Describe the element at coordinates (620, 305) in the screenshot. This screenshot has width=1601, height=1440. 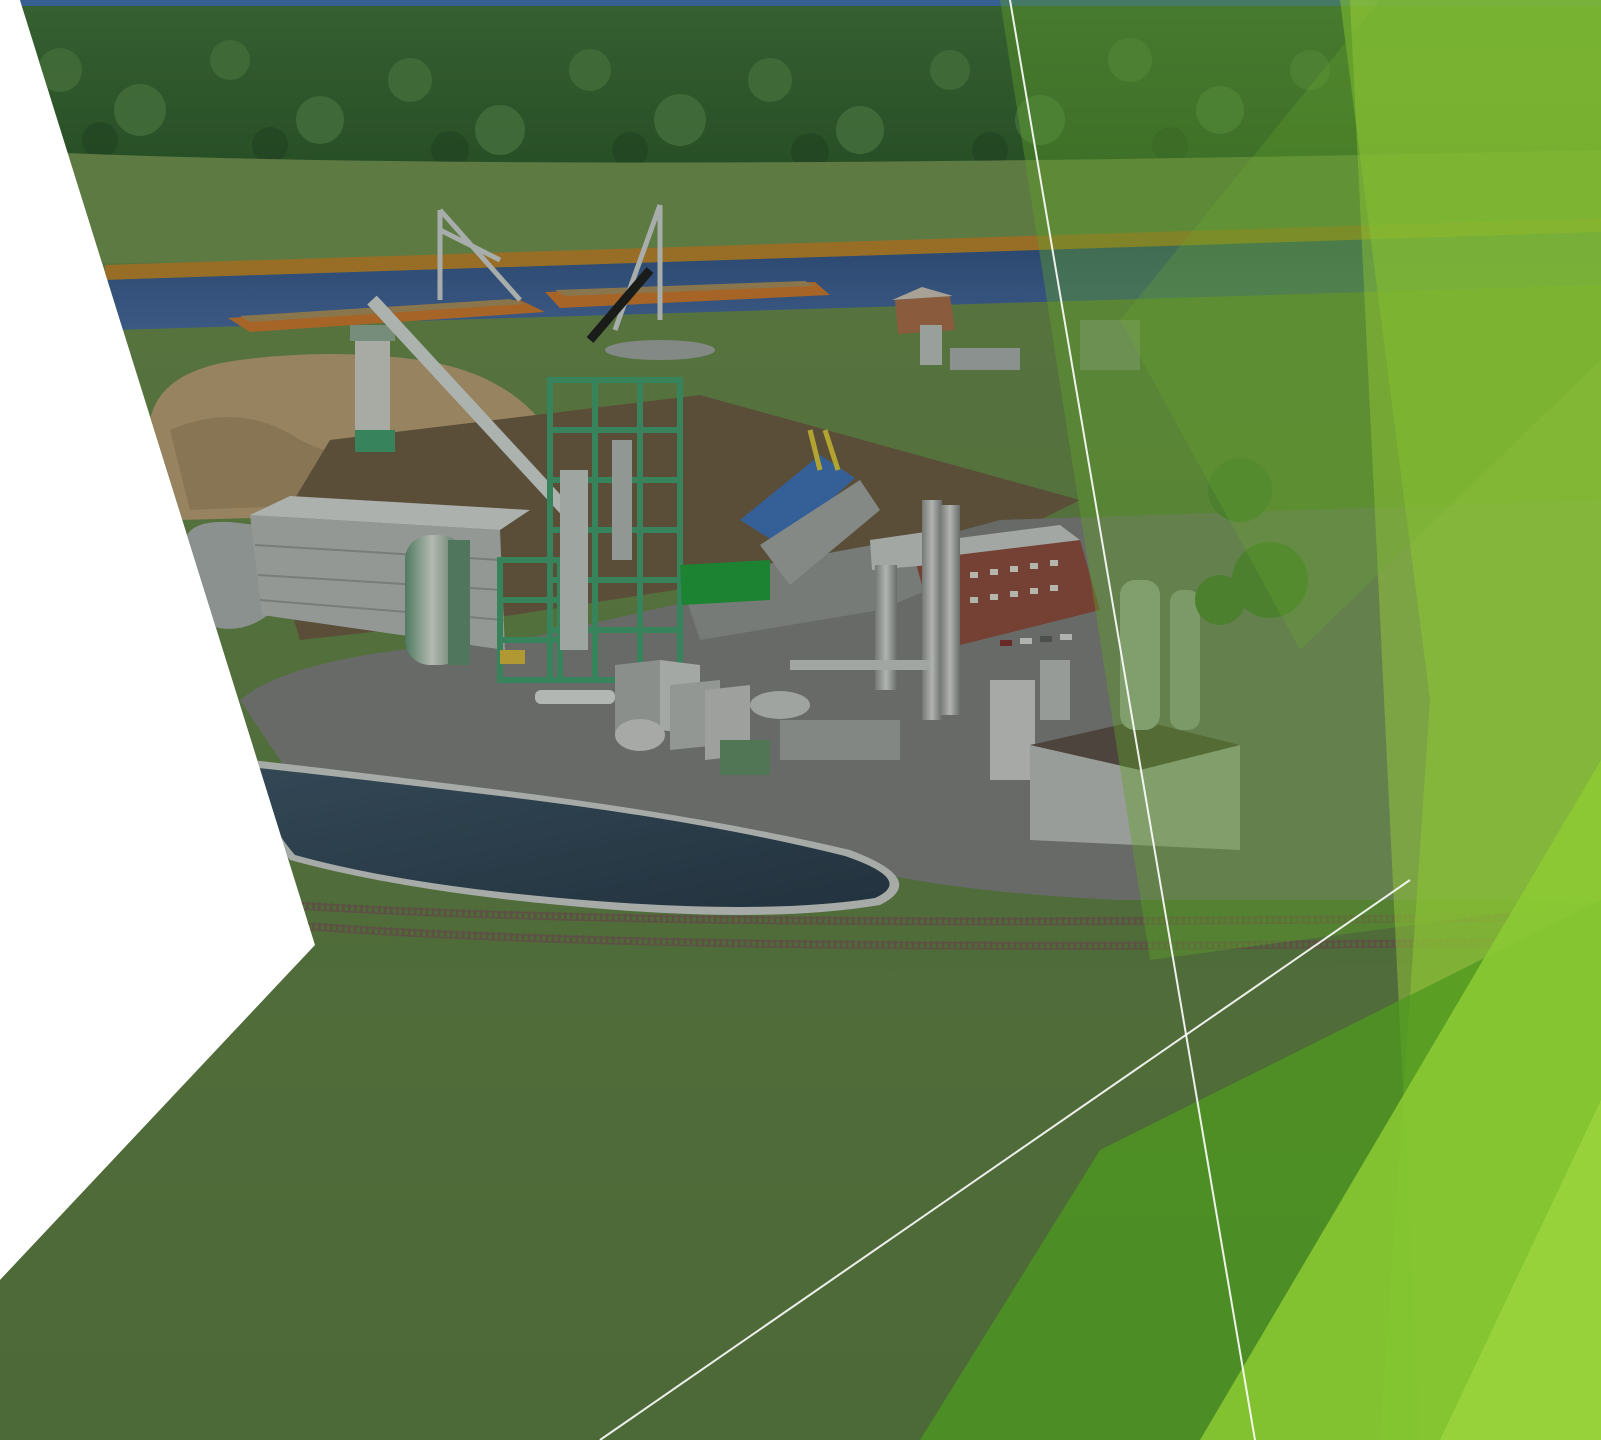
I see `conveyor-black` at that location.